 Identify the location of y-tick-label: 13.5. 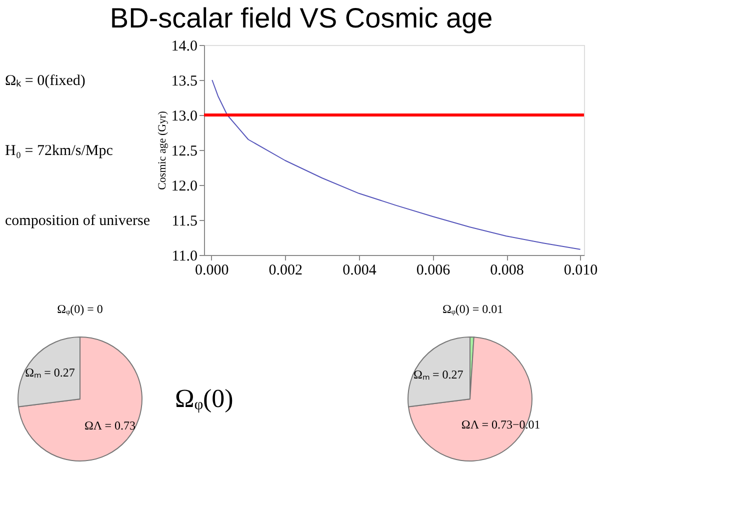
(184, 82).